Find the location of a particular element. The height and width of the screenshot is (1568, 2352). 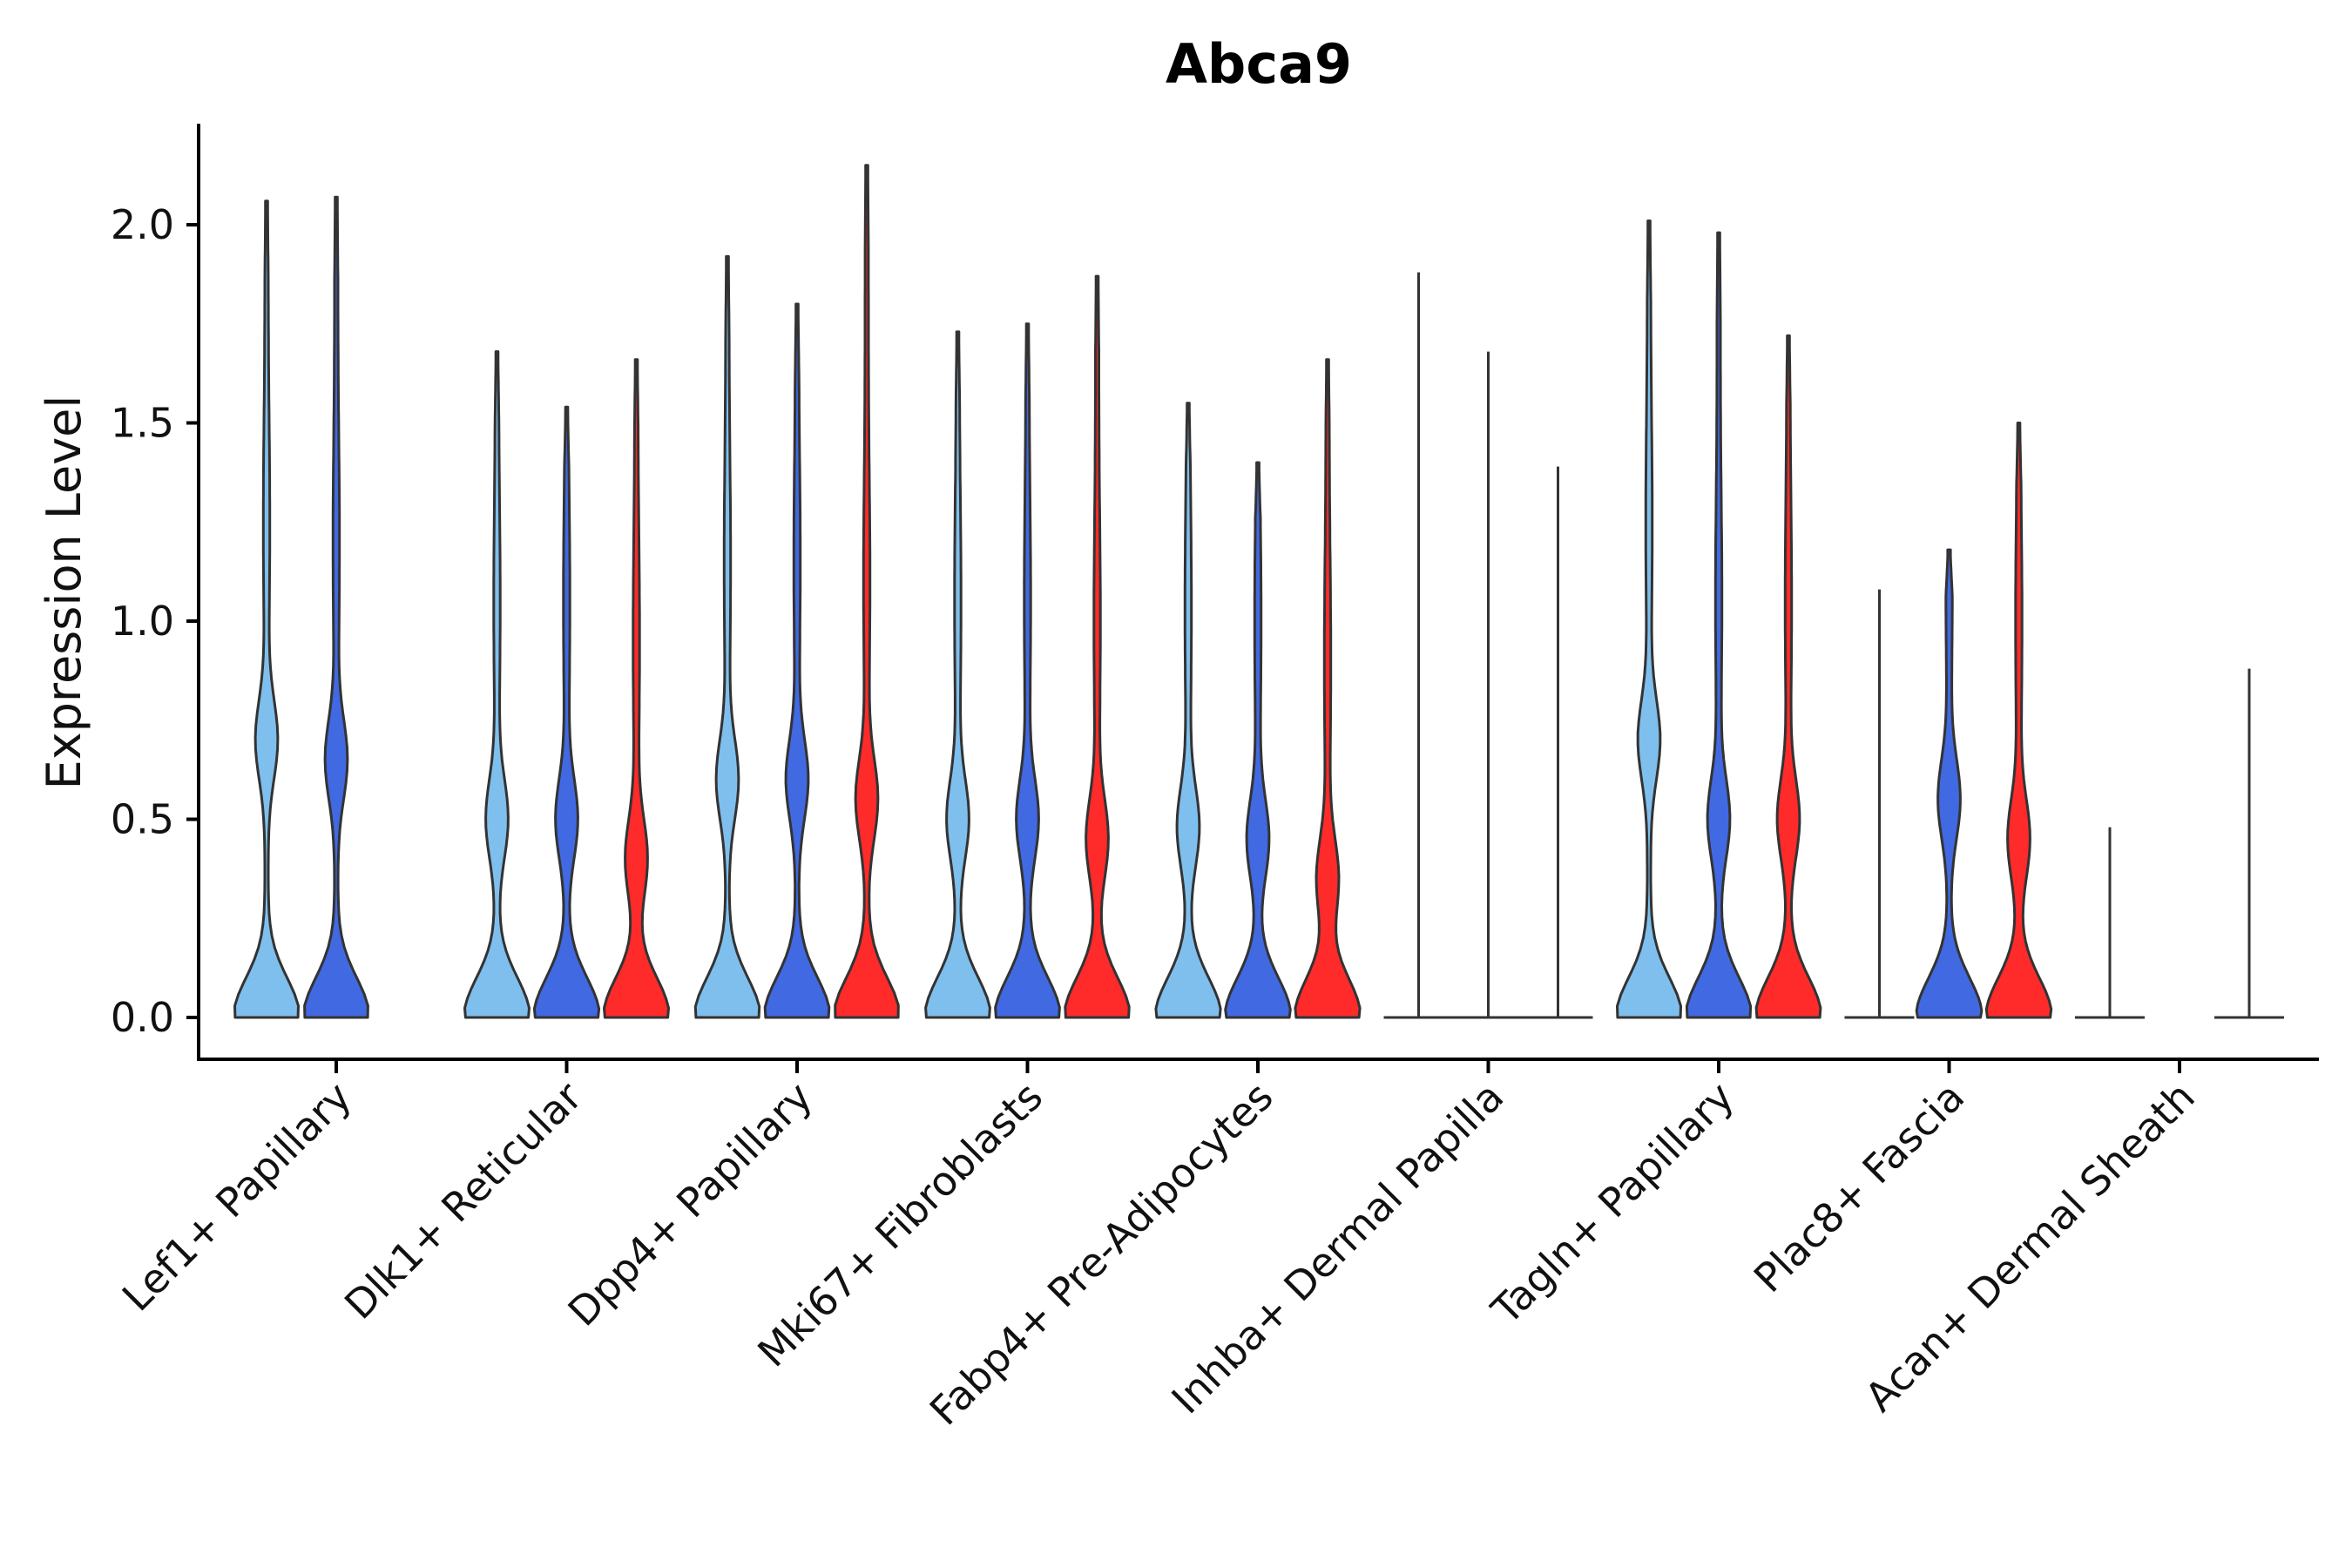

chart-title: Abca9 is located at coordinates (1259, 64).